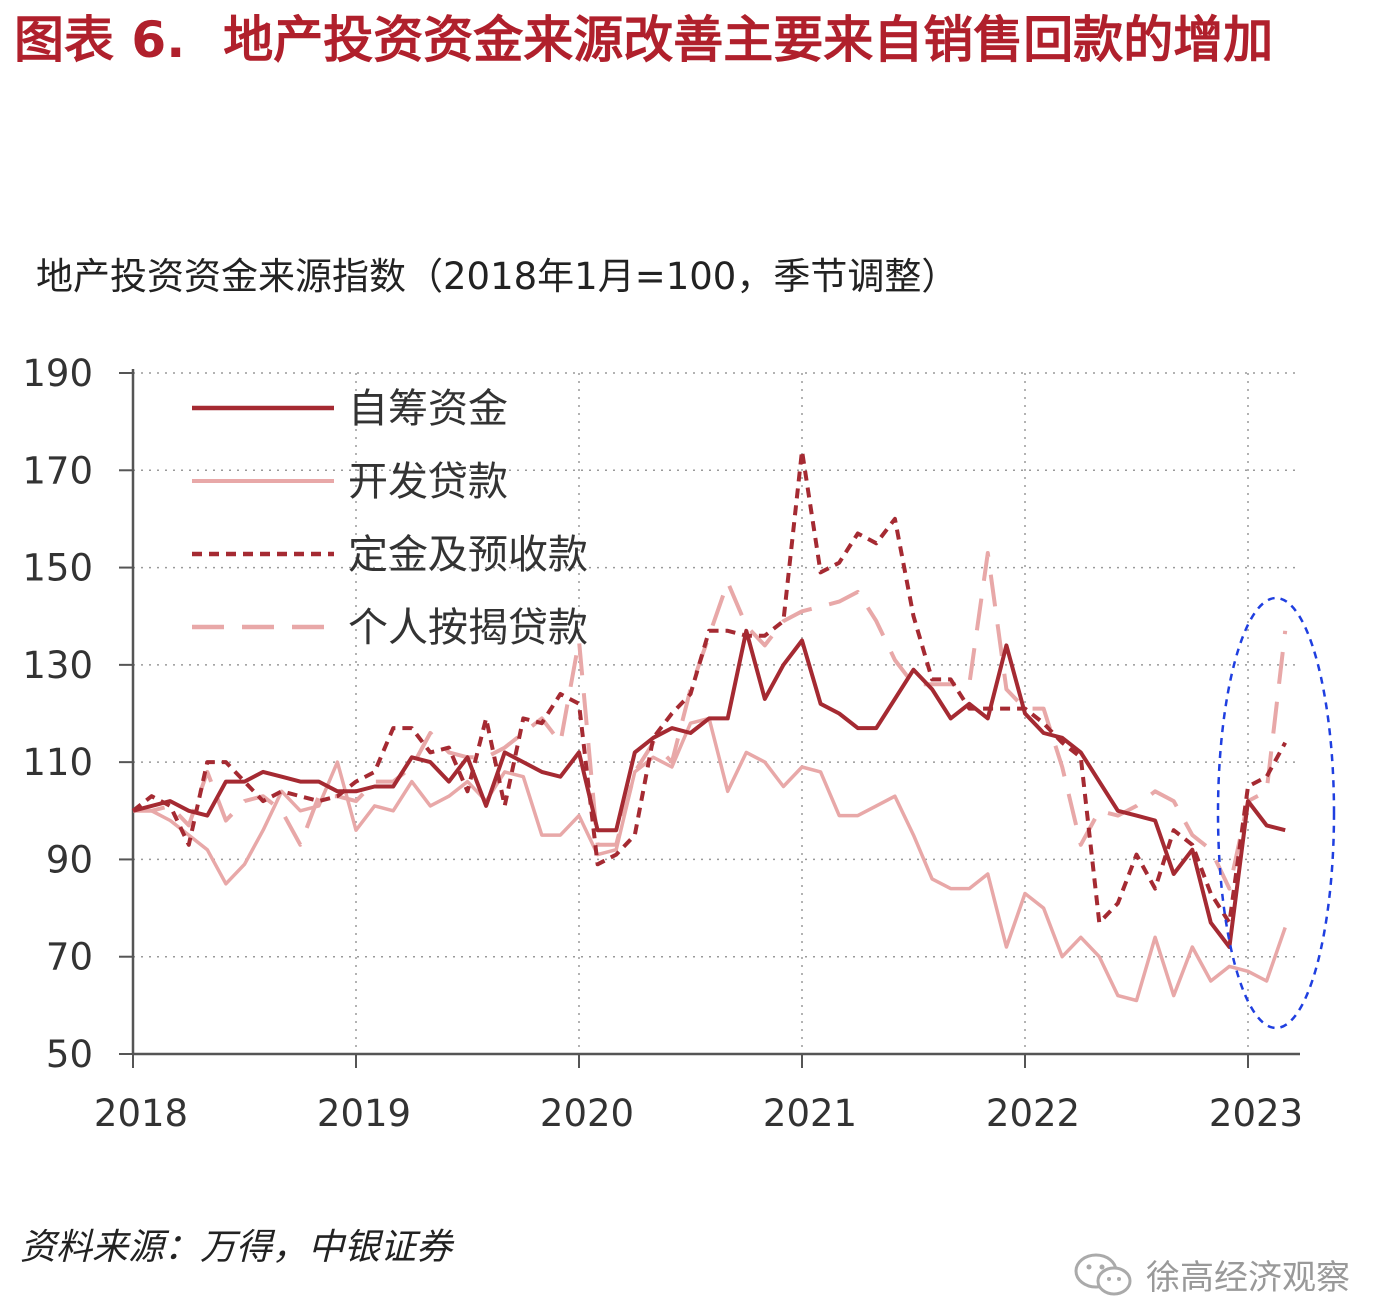 This screenshot has width=1382, height=1314. What do you see at coordinates (468, 555) in the screenshot?
I see `legend-label-3: 定金及预收款` at bounding box center [468, 555].